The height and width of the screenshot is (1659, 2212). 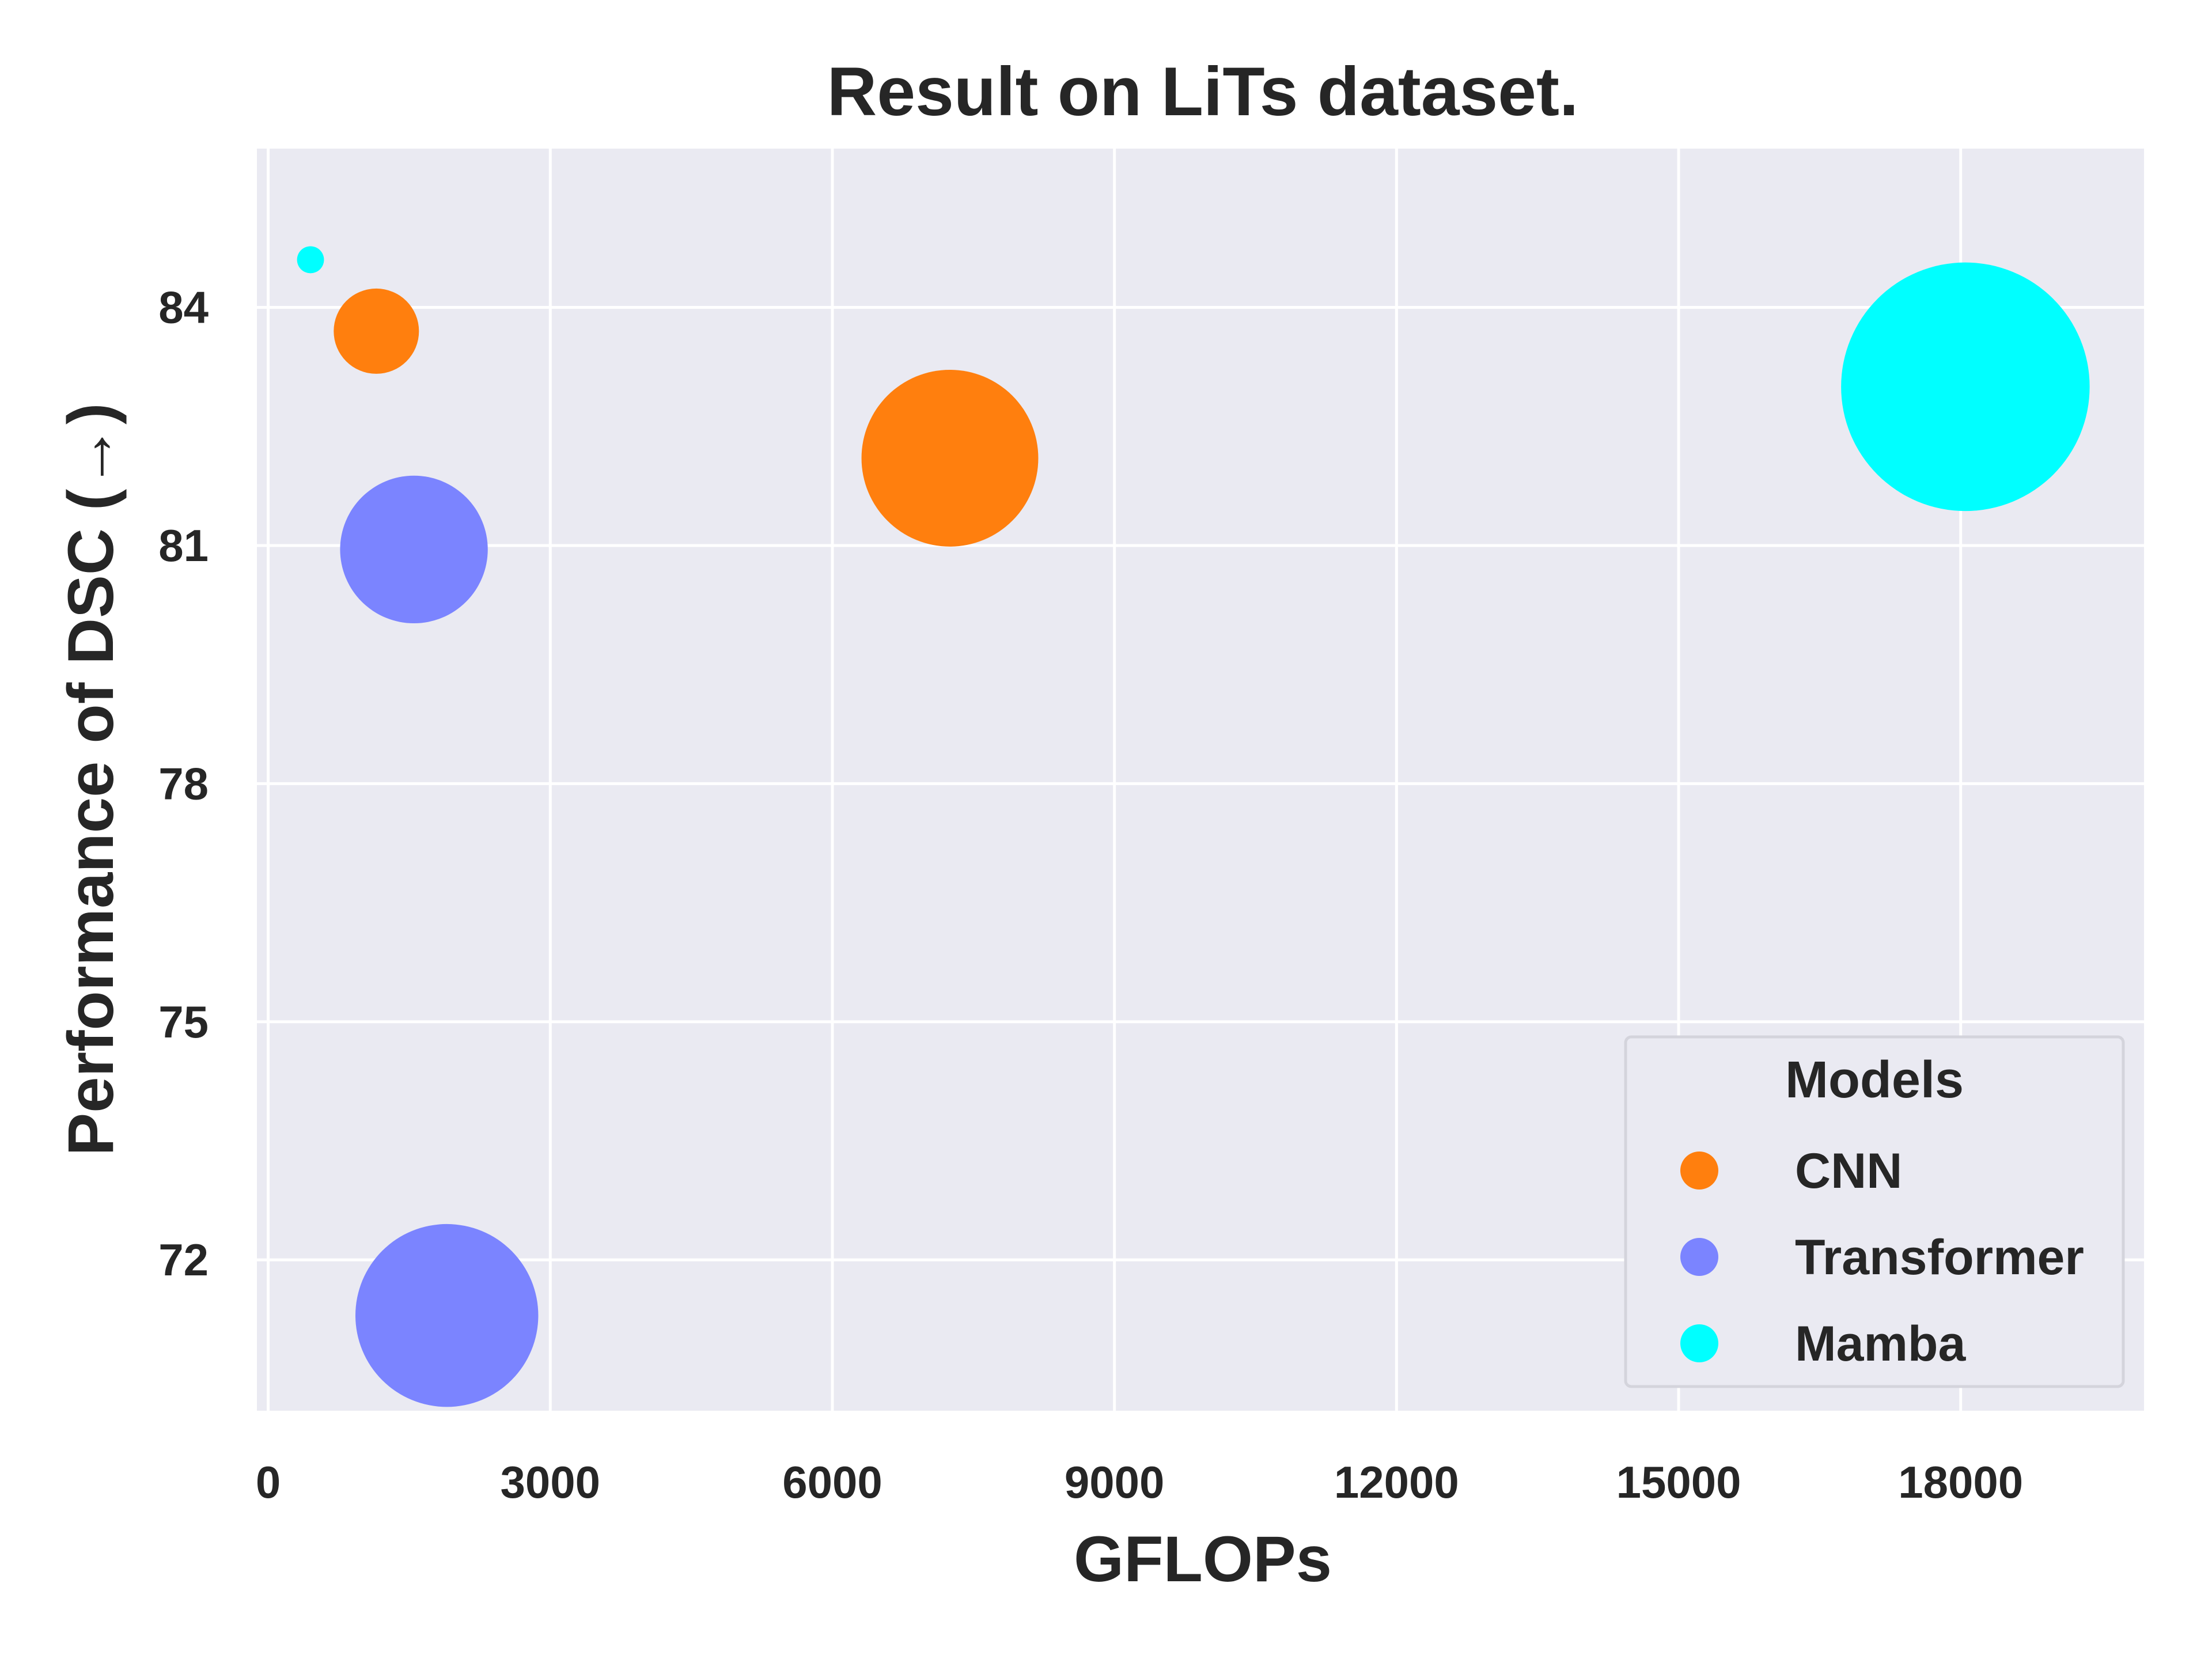 What do you see at coordinates (1848, 1171) in the screenshot?
I see `legend-label-cnn: CNN` at bounding box center [1848, 1171].